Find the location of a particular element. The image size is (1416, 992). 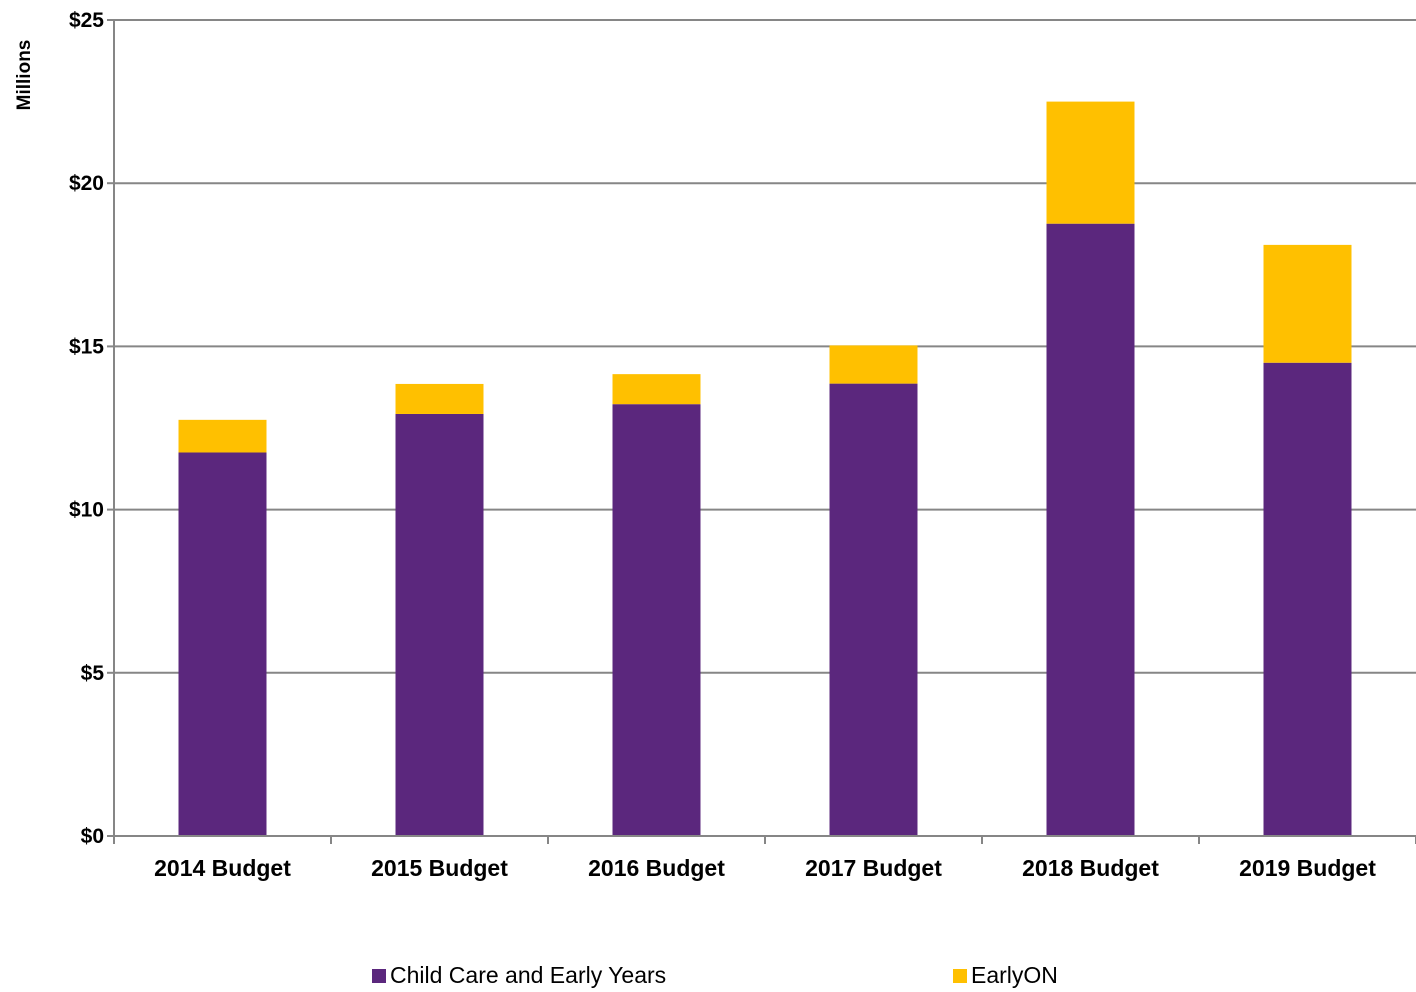

x-tick-label: 2017 Budget is located at coordinates (873, 868).